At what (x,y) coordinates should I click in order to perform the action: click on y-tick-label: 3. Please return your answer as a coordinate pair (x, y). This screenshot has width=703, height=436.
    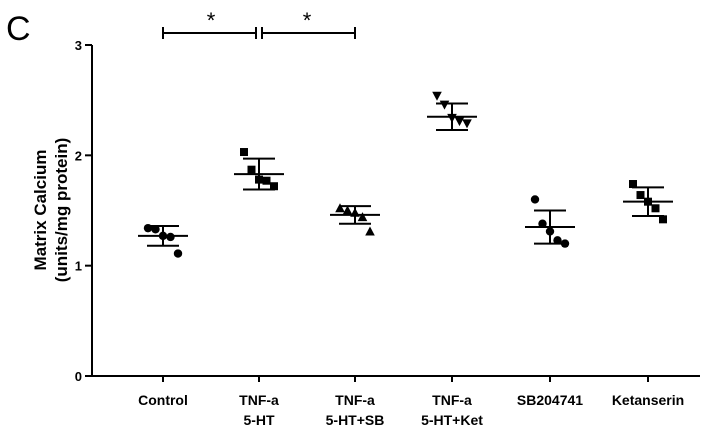
    Looking at the image, I should click on (78, 45).